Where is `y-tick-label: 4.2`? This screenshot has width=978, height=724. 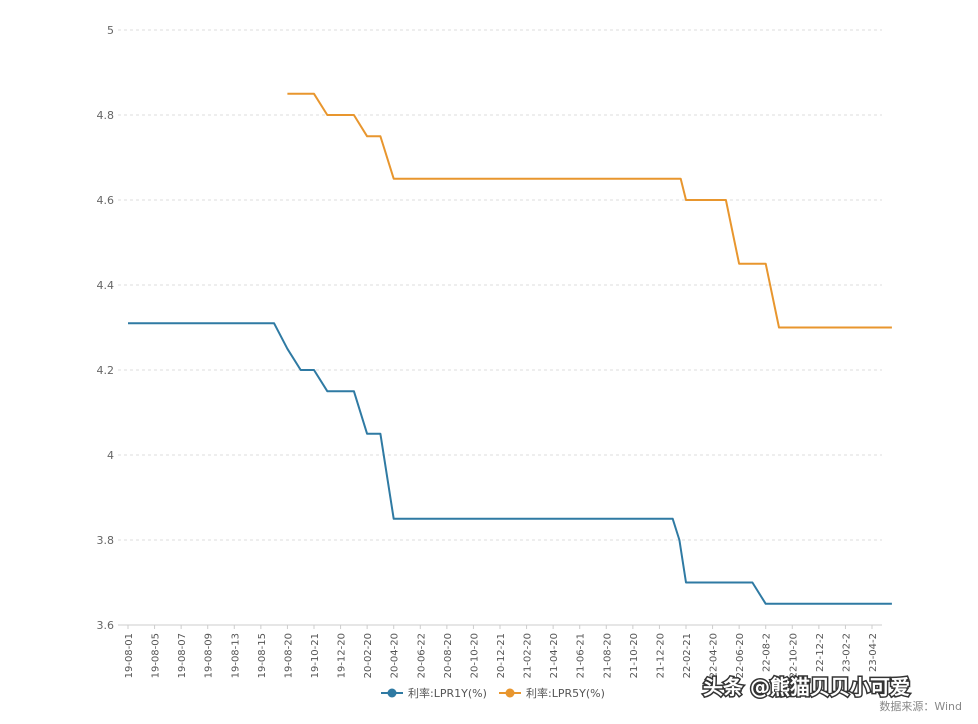 y-tick-label: 4.2 is located at coordinates (106, 370).